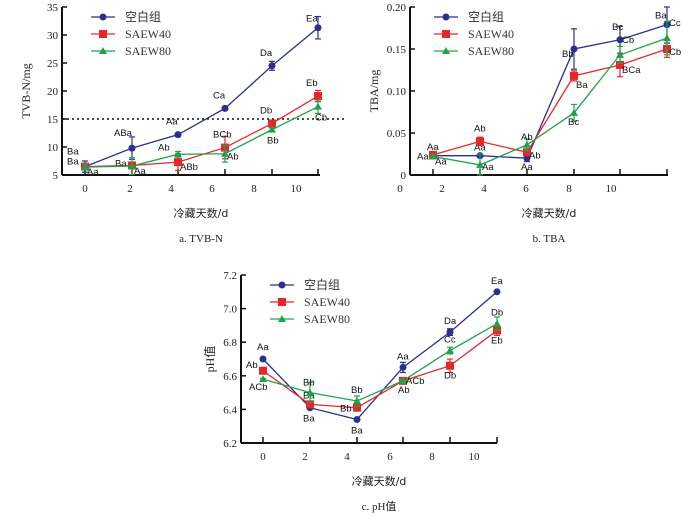  Describe the element at coordinates (397, 92) in the screenshot. I see `y-tick-label: 0.10` at that location.